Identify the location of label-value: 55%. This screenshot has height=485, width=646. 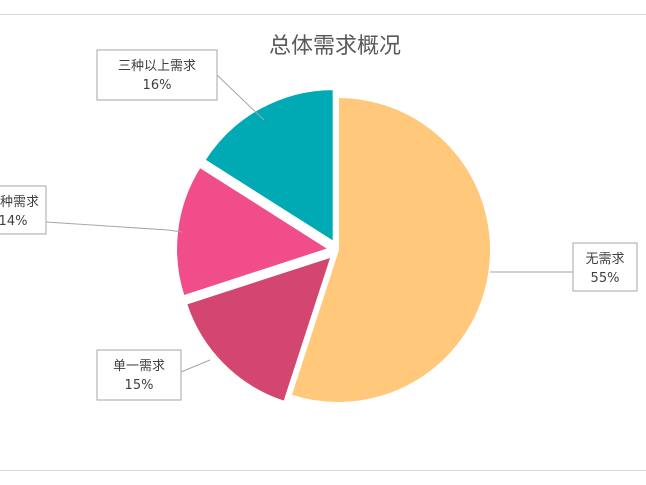
(605, 278).